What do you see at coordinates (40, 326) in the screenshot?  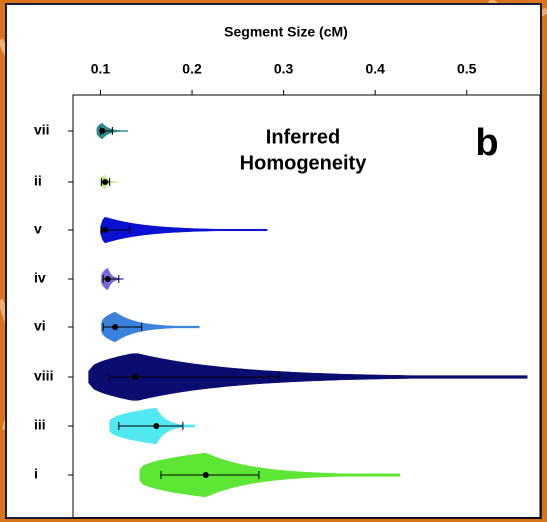 I see `y-tick-label: vi` at bounding box center [40, 326].